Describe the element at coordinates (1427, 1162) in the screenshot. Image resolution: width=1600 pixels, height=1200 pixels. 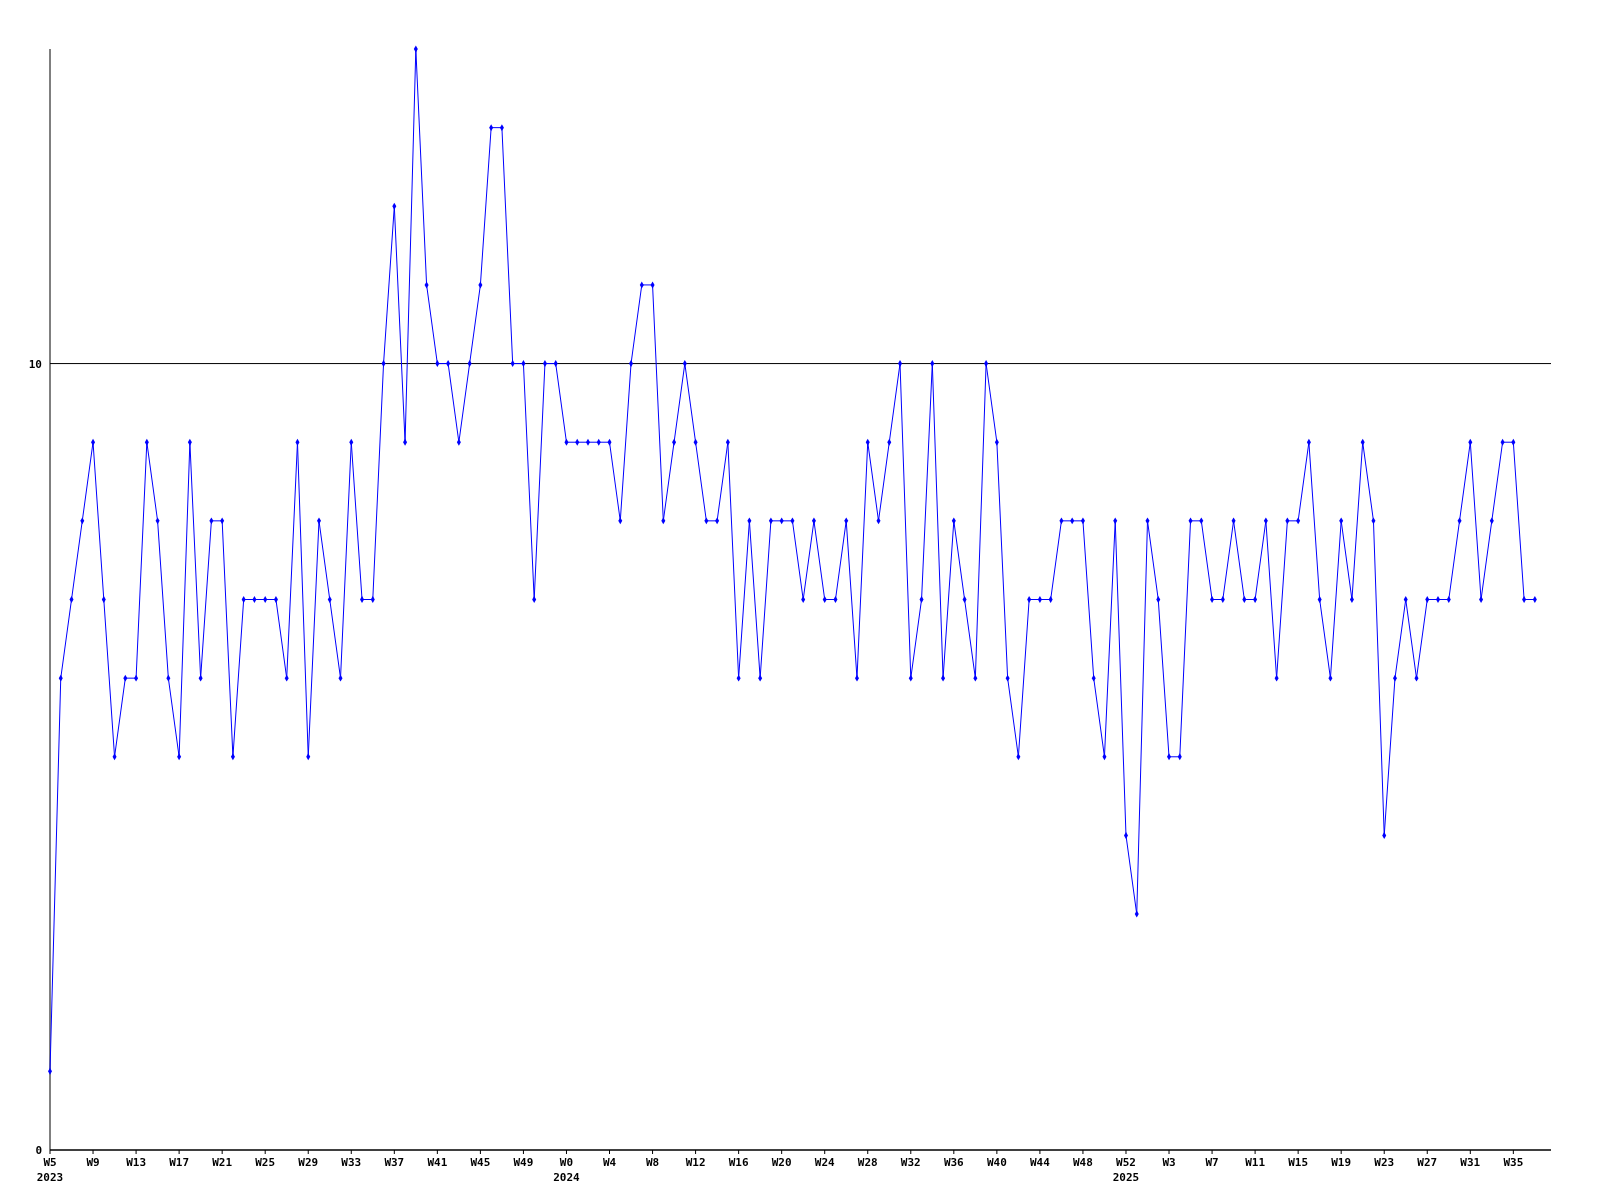
I see `x-tick-label: W27` at that location.